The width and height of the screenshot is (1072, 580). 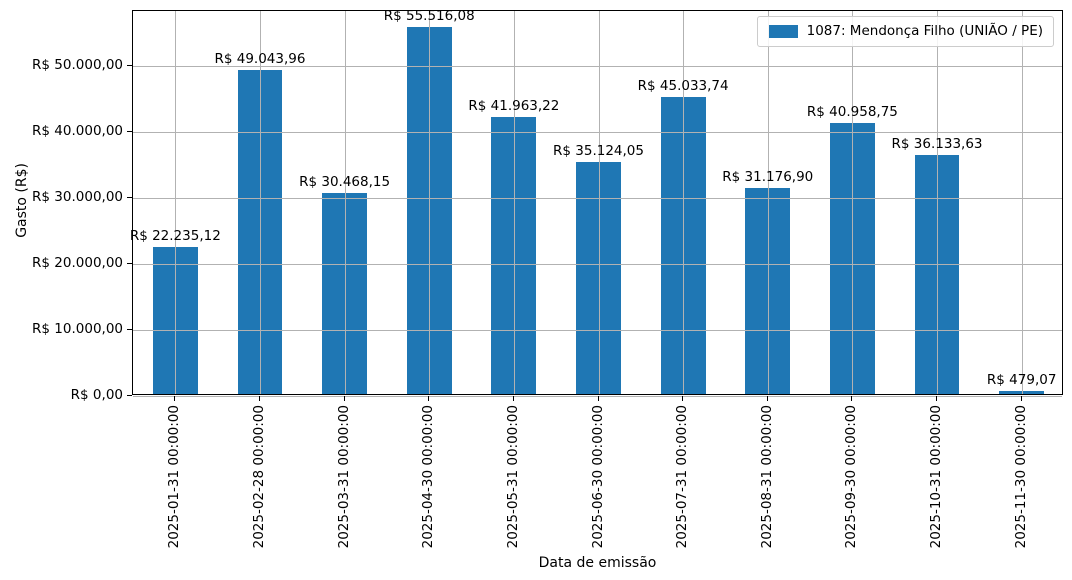 I want to click on x-tick-label: 2025-07-31 00:00:00, so click(x=682, y=477).